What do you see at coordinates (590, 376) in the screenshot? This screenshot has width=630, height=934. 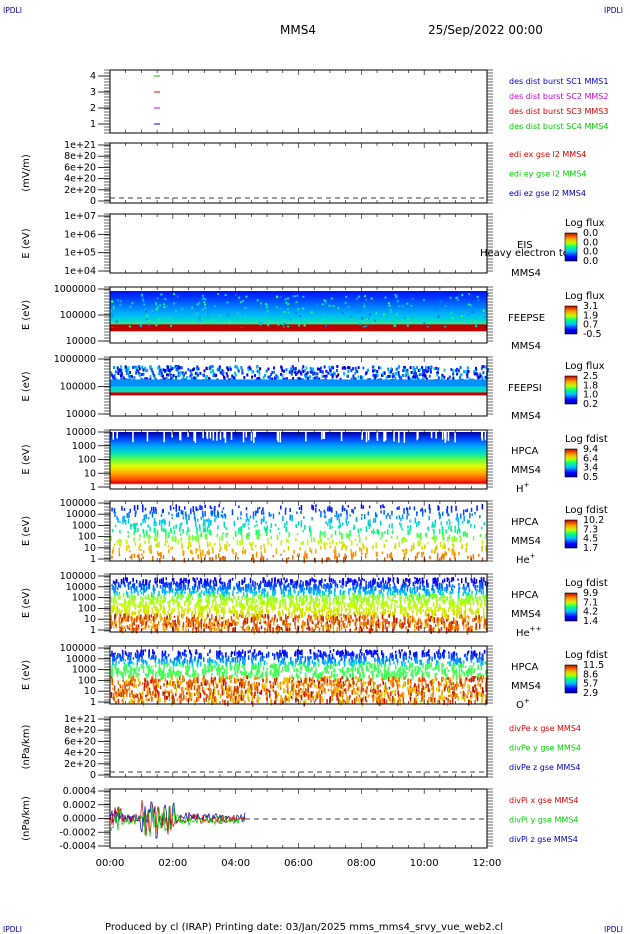 I see `colorbar-tick-label: 2.5` at bounding box center [590, 376].